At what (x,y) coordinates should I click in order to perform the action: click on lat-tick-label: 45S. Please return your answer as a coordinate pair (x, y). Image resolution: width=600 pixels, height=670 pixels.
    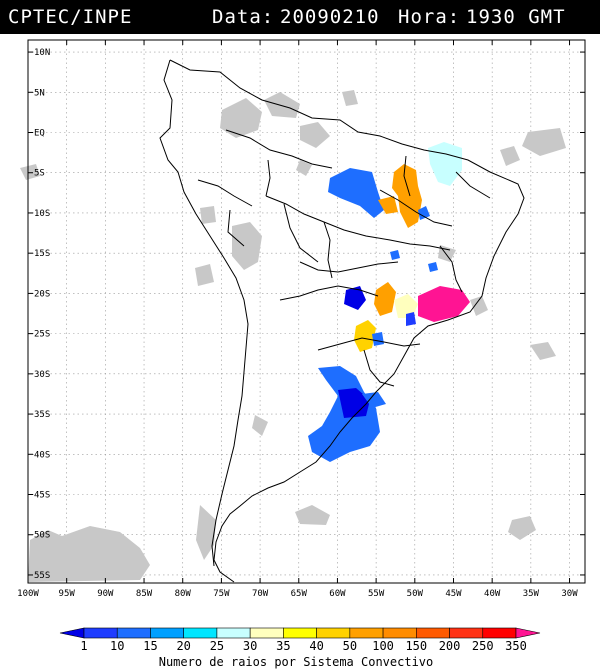
    Looking at the image, I should click on (42, 496).